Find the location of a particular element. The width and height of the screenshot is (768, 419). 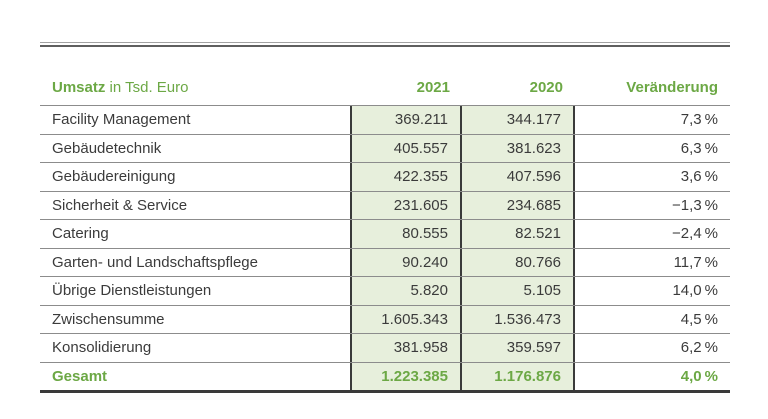

value-2021: 5.820 is located at coordinates (406, 291).